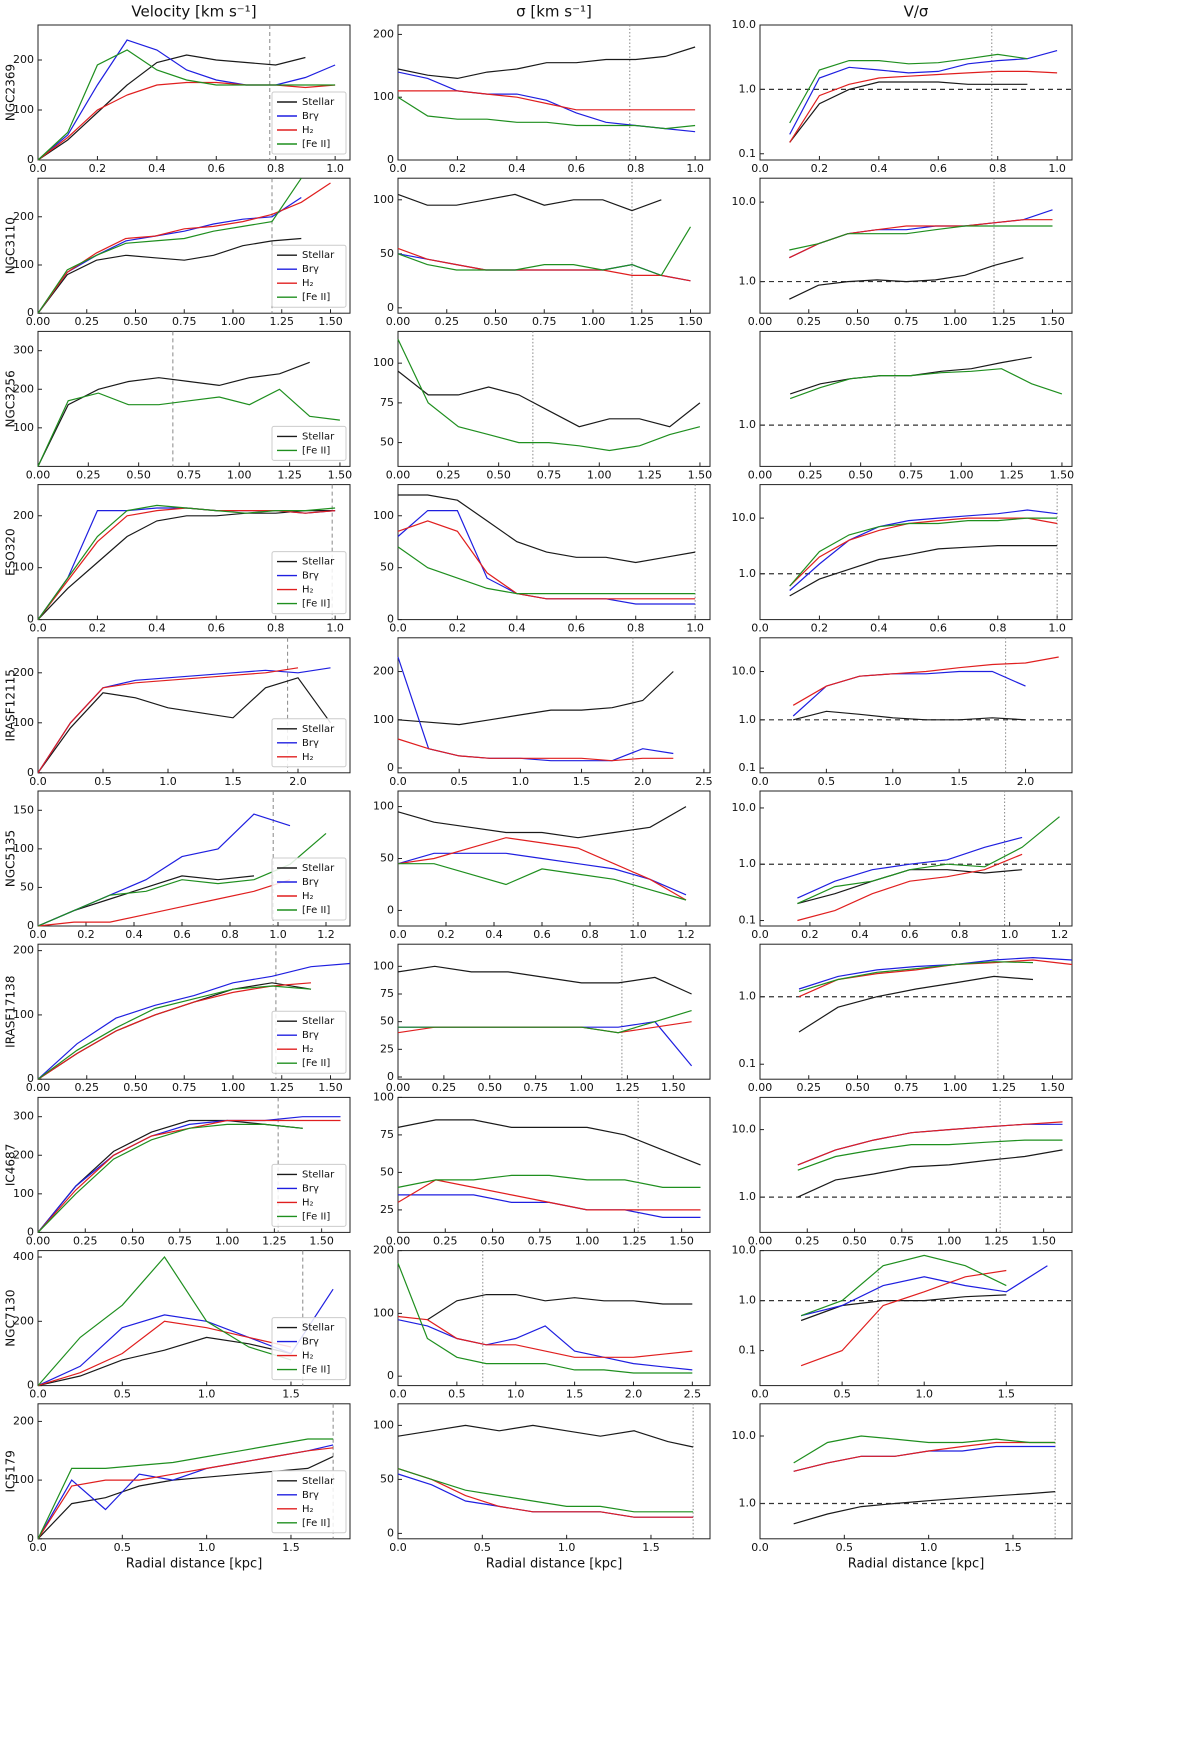  What do you see at coordinates (387, 993) in the screenshot?
I see `y-tick-label: 75` at bounding box center [387, 993].